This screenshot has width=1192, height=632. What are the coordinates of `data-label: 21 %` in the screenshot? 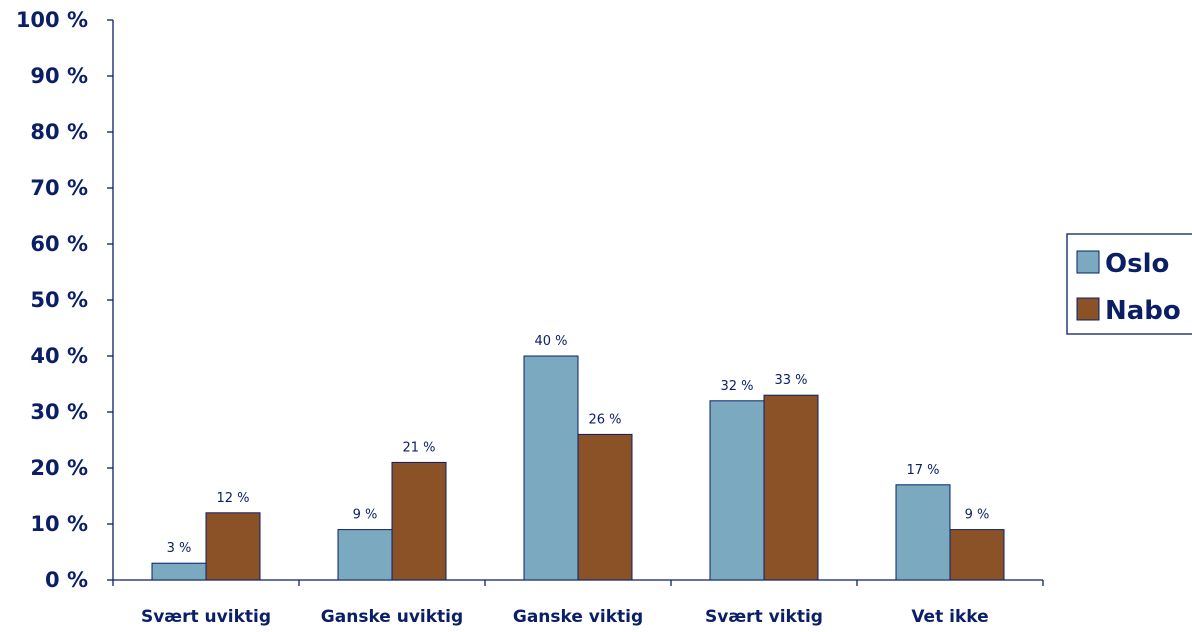 It's located at (418, 447).